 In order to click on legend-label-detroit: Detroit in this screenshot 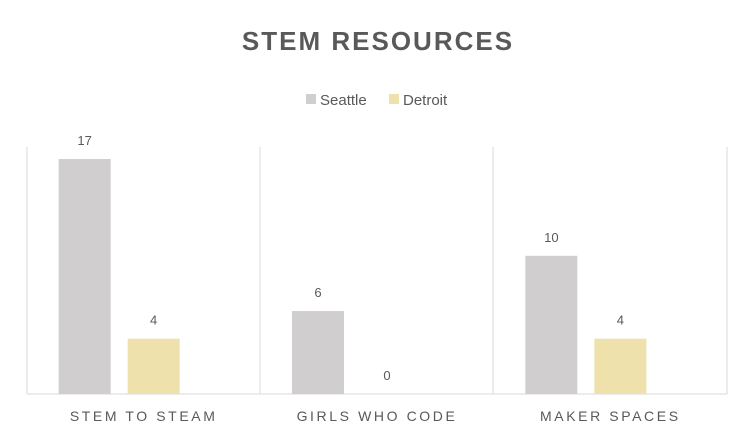, I will do `click(425, 100)`.